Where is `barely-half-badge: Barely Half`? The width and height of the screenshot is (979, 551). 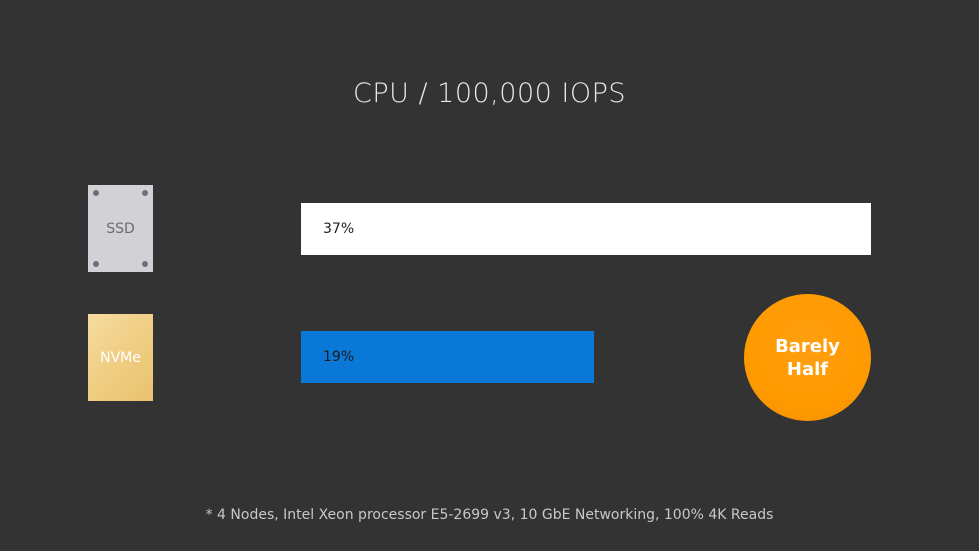
barely-half-badge: Barely Half is located at coordinates (807, 357).